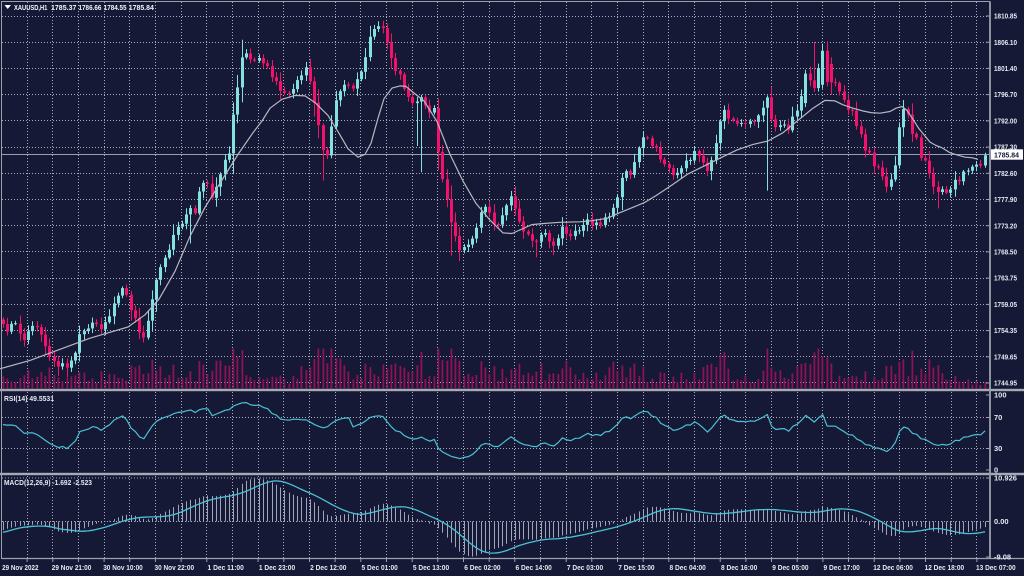 This screenshot has width=1024, height=576. I want to click on svg-text: 1786.66, so click(90, 7).